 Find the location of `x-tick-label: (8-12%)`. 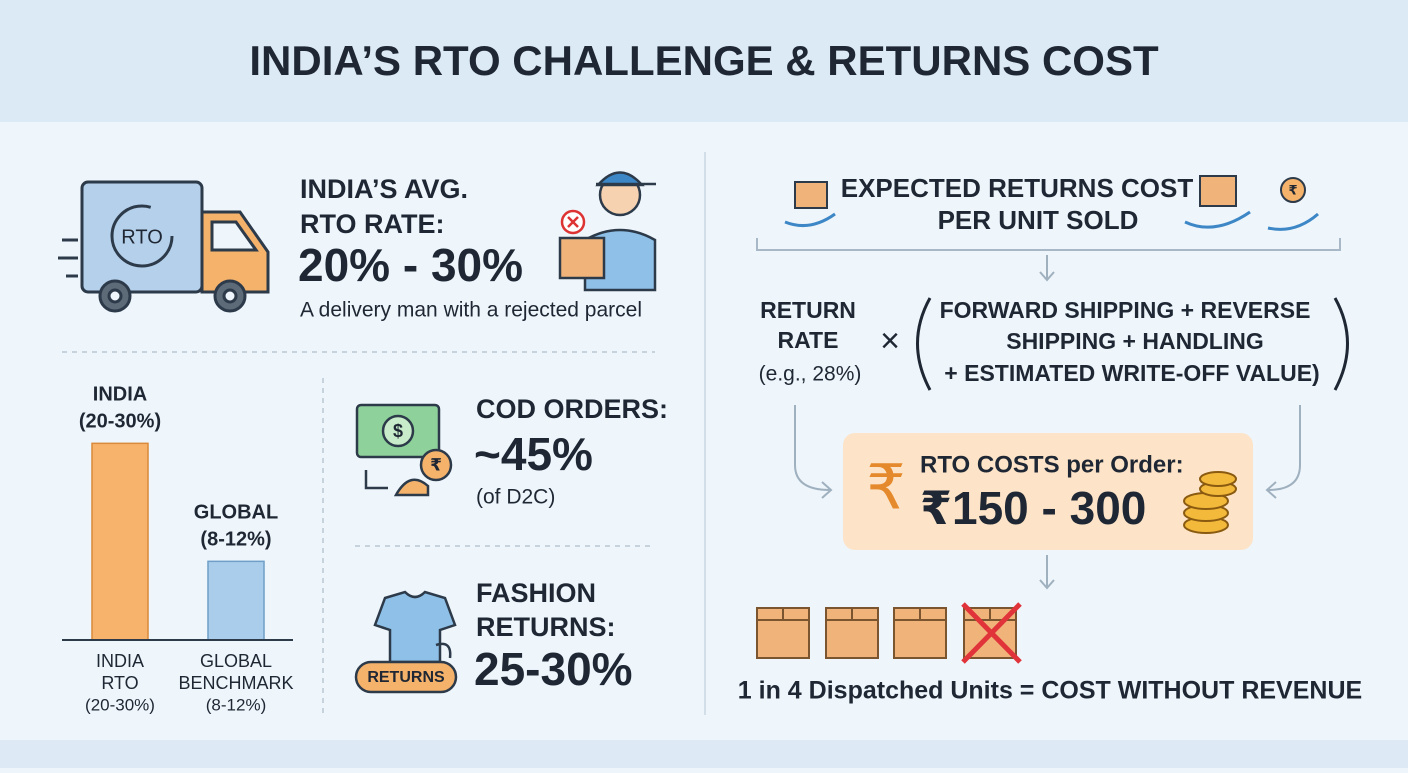

x-tick-label: (8-12%) is located at coordinates (236, 704).